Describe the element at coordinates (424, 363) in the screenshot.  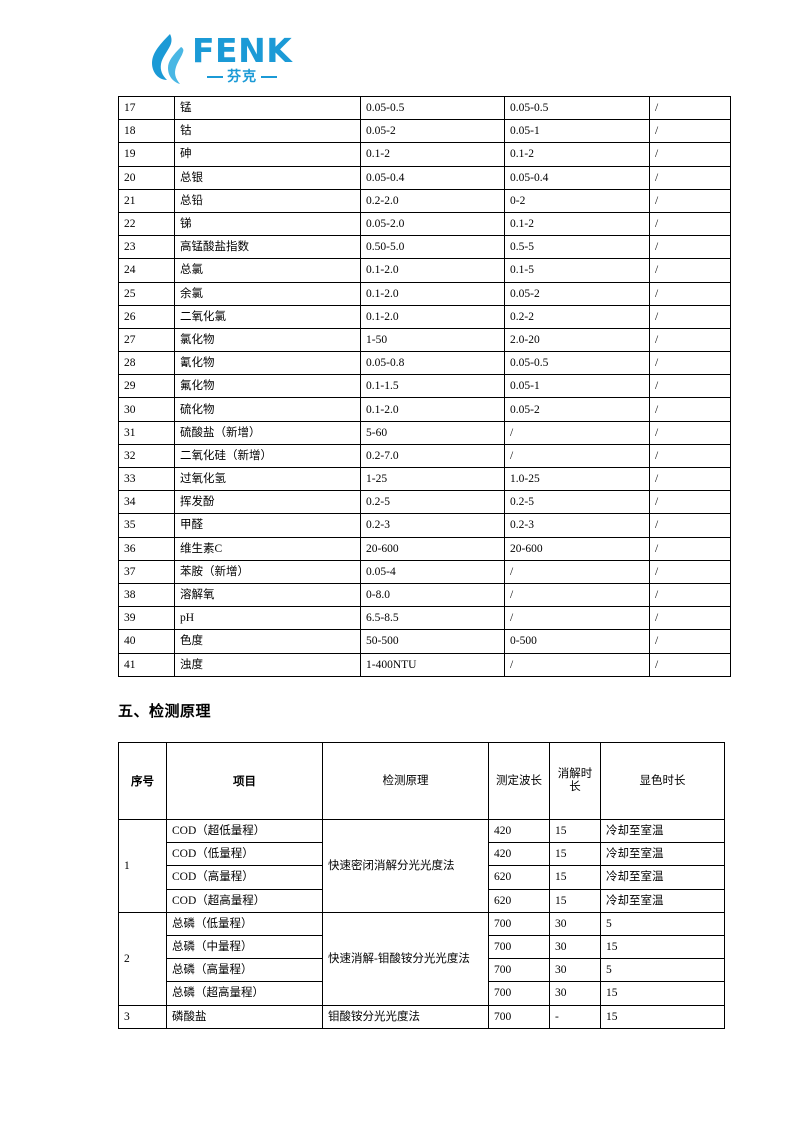
I see `table-row: 28 氰化物 0.05-0.8 0.05-0.5/` at that location.